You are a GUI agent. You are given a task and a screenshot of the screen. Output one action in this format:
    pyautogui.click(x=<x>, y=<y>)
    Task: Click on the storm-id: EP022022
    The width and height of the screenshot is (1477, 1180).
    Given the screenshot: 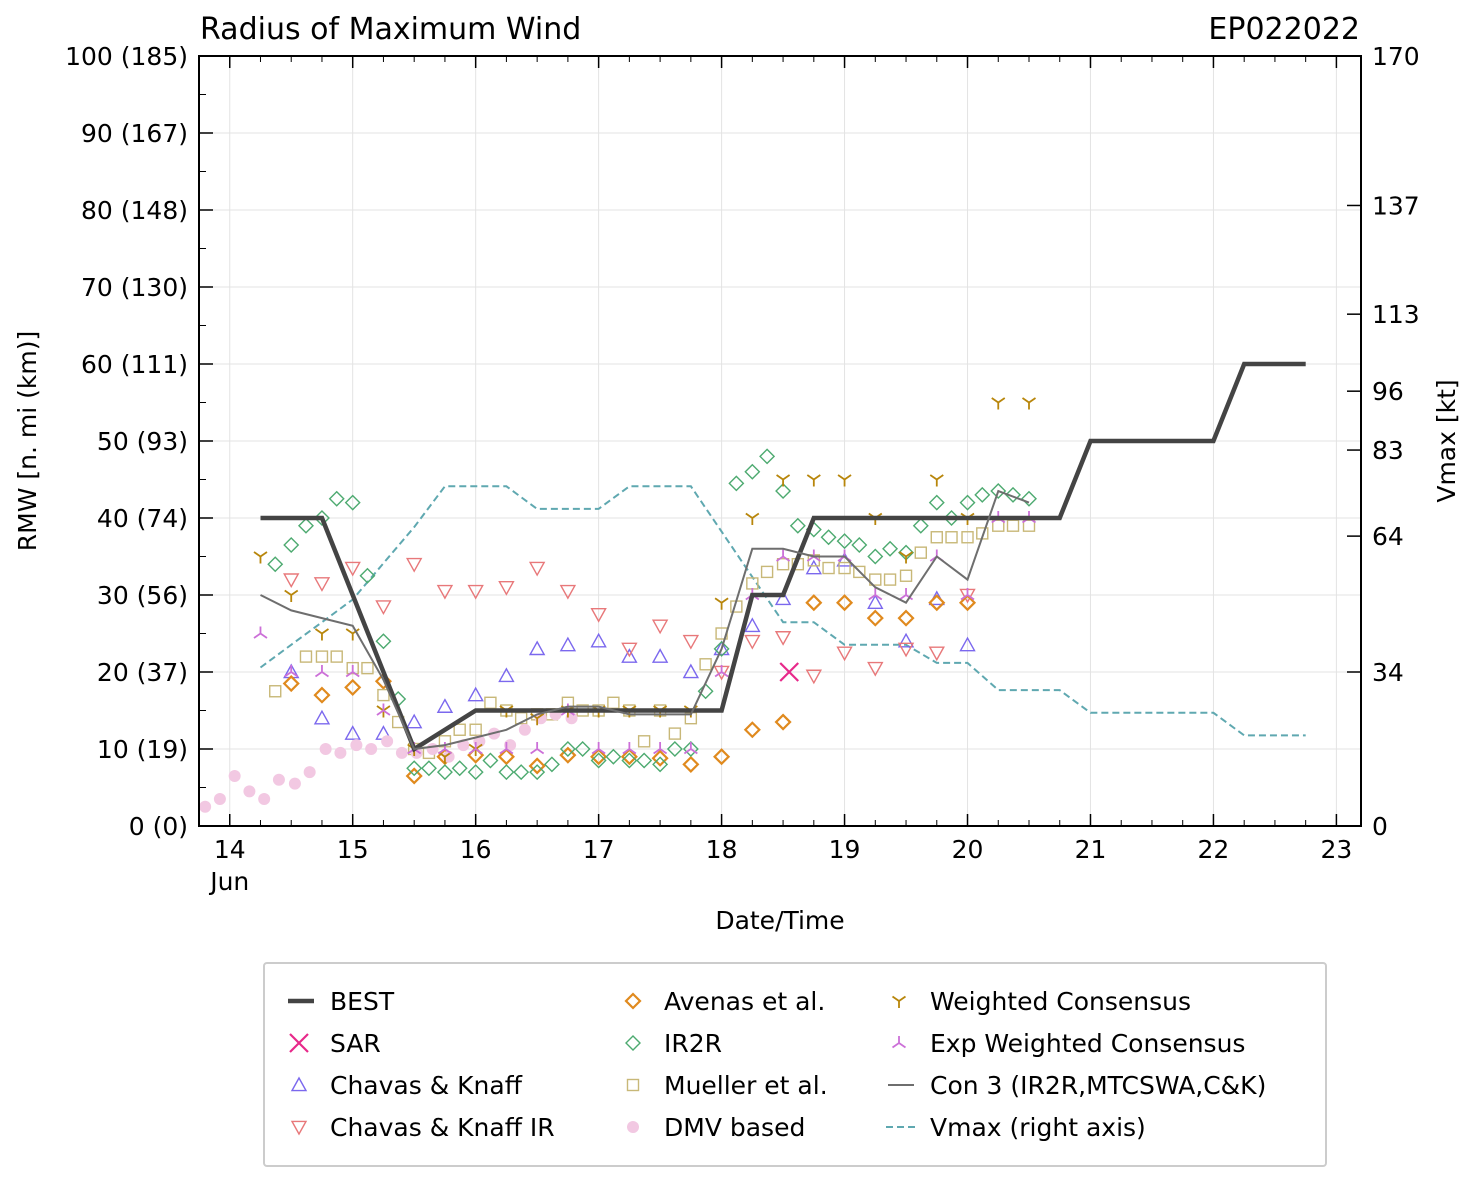 What is the action you would take?
    pyautogui.click(x=1284, y=29)
    